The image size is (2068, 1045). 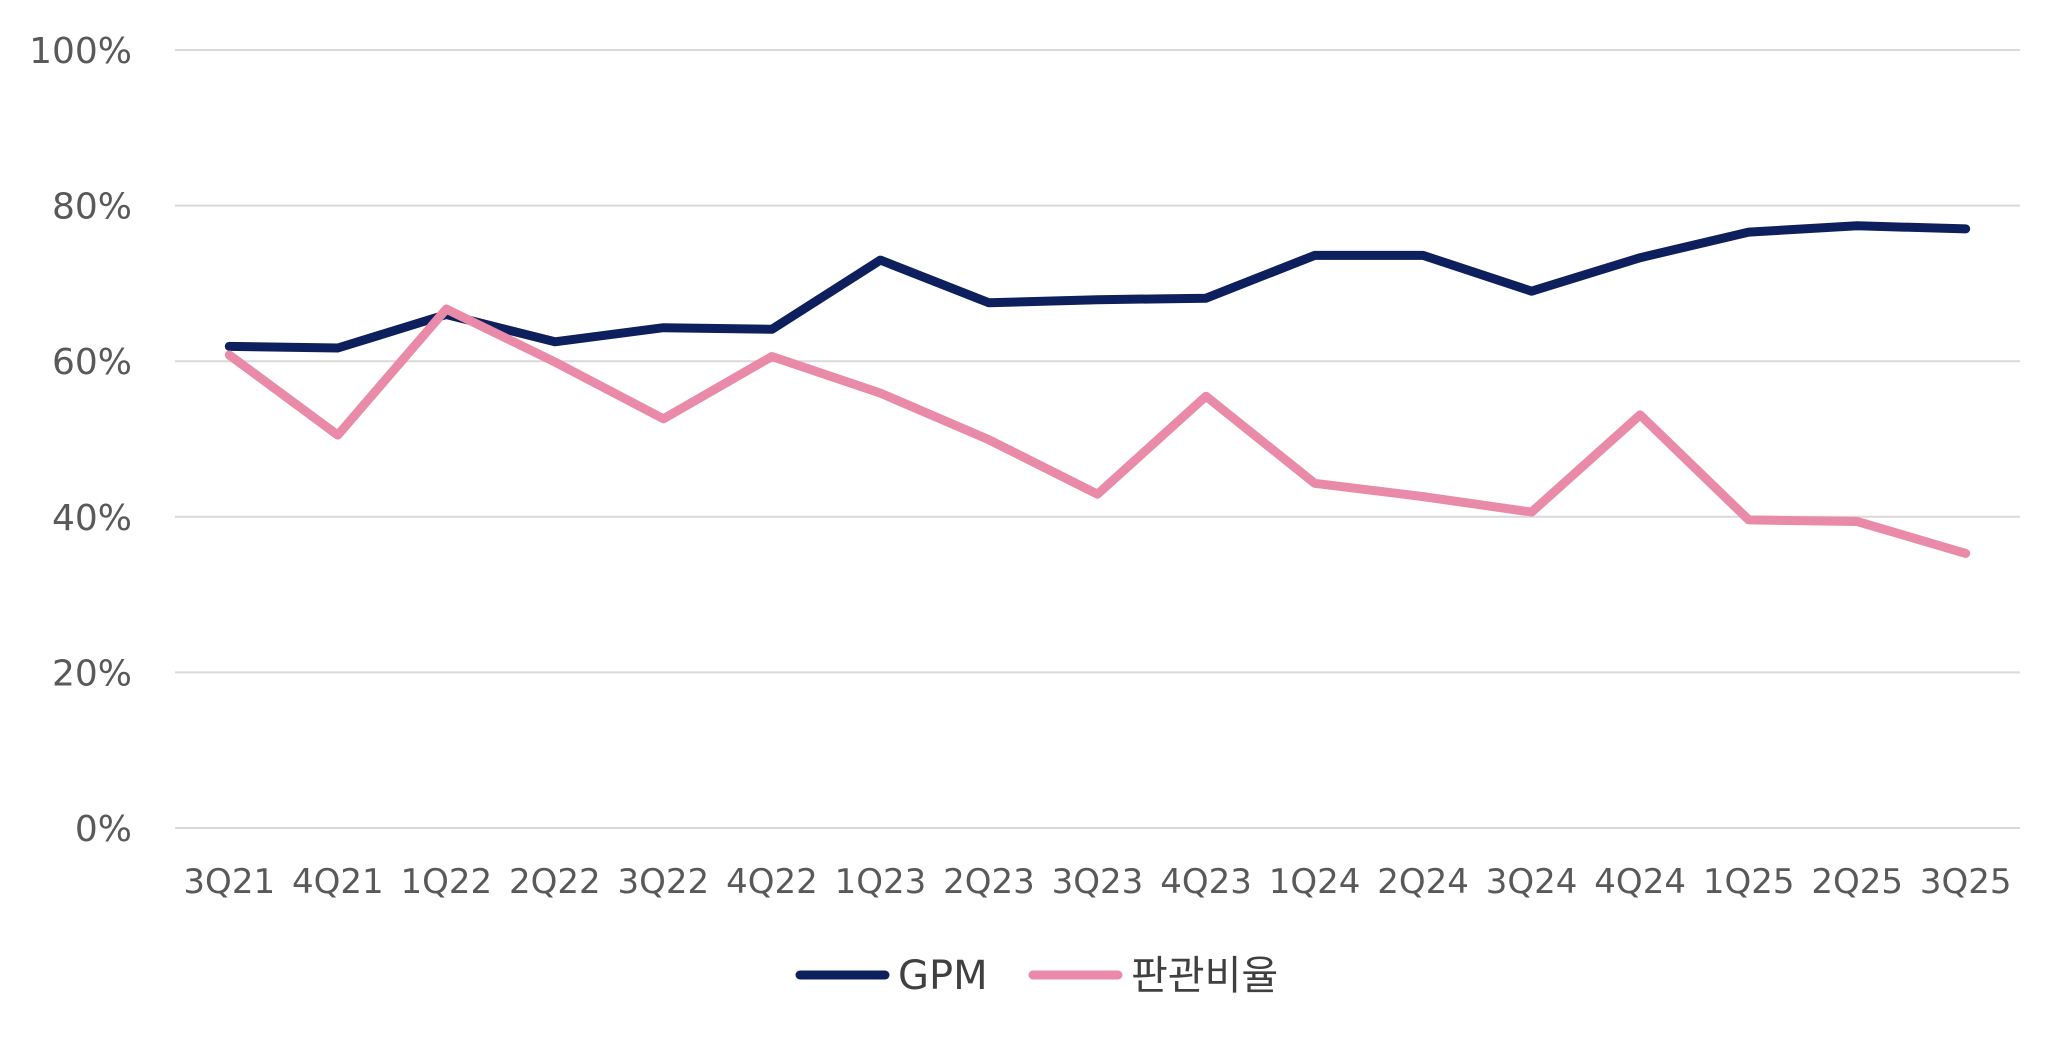 I want to click on x-tick-label: 2Q22, so click(x=555, y=882).